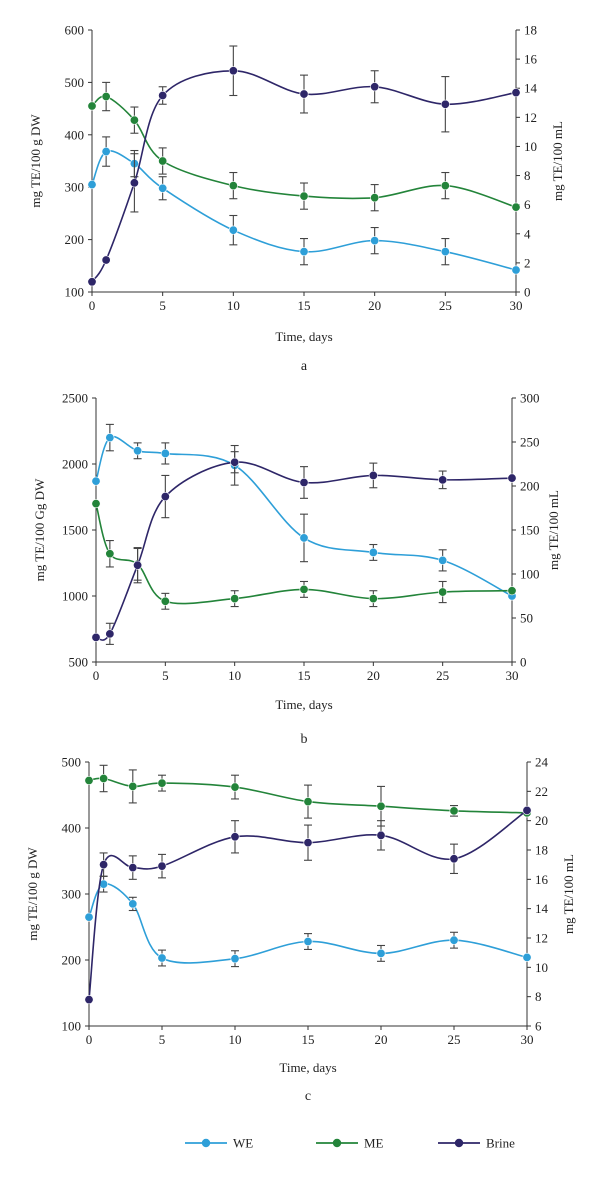 This screenshot has width=608, height=1180. I want to click on y-left-tick-label: 600, so click(75, 30).